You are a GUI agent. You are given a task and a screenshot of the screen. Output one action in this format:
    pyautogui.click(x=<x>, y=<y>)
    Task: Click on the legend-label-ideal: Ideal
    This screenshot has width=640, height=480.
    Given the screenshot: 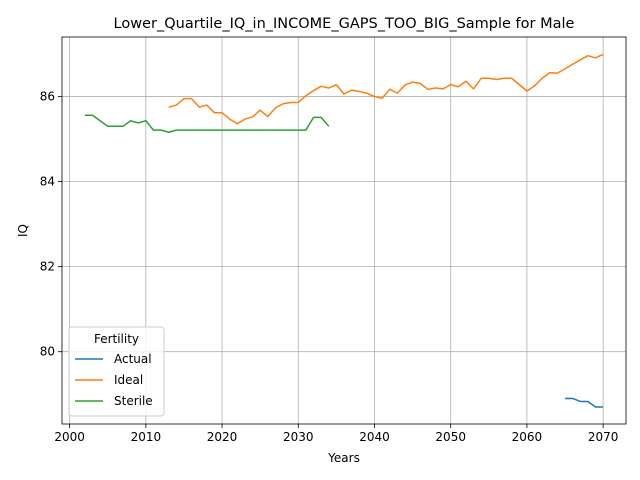 What is the action you would take?
    pyautogui.click(x=128, y=380)
    